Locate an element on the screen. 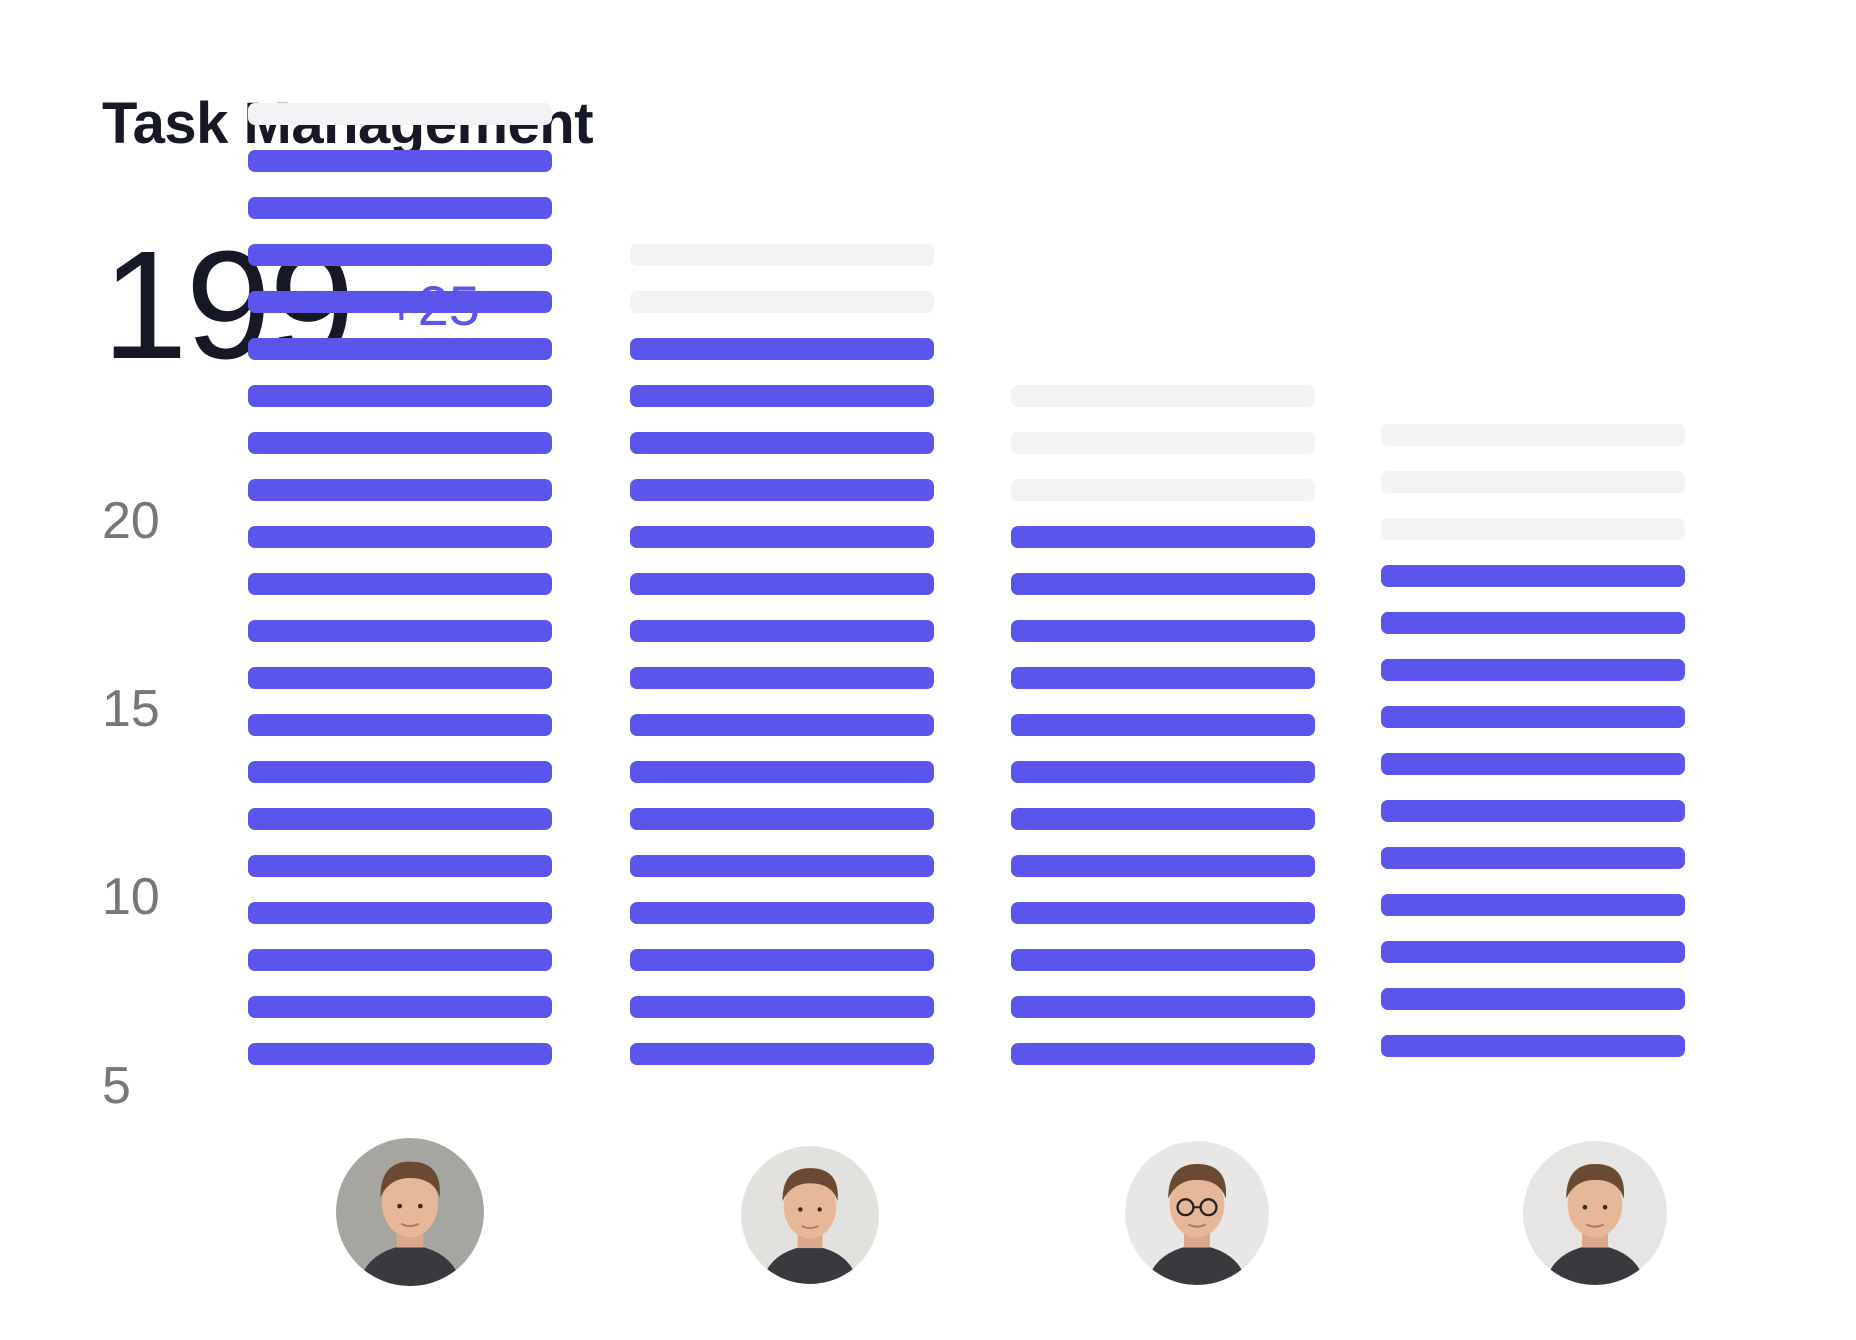  person-avatar-3-icon is located at coordinates (1197, 1213).